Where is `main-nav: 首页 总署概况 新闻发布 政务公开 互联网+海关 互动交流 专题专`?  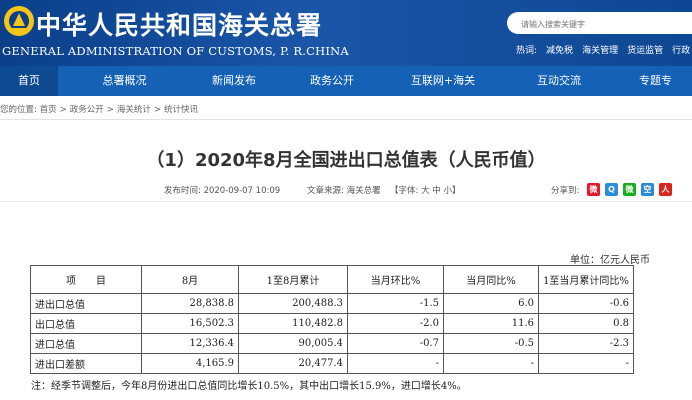
main-nav: 首页 总署概况 新闻发布 政务公开 互联网+海关 互动交流 专题专 is located at coordinates (346, 81).